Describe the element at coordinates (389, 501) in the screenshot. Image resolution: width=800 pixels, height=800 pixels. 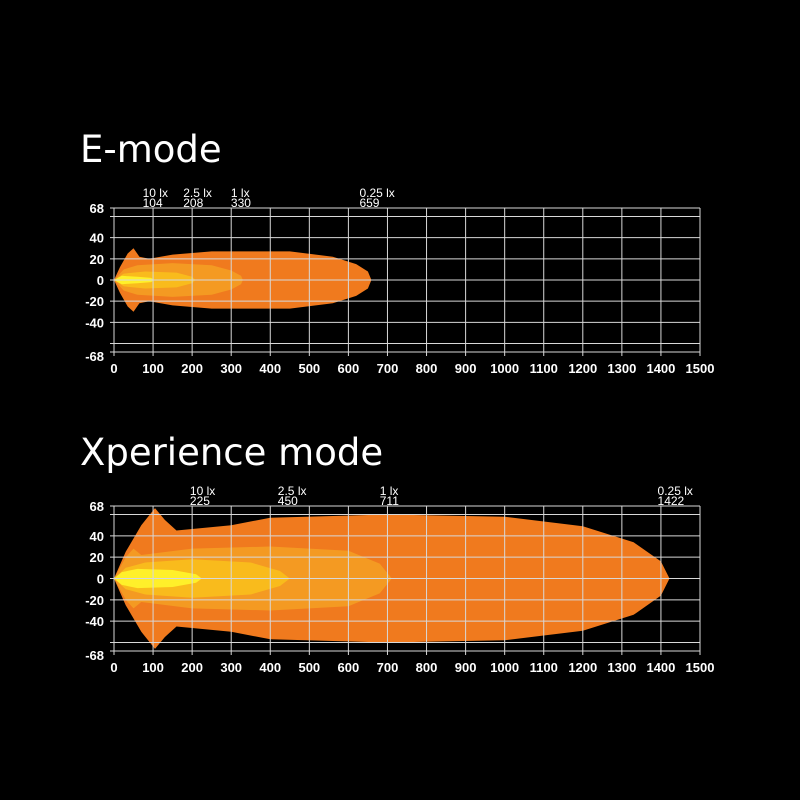
I see `reach-distance-label: 711` at that location.